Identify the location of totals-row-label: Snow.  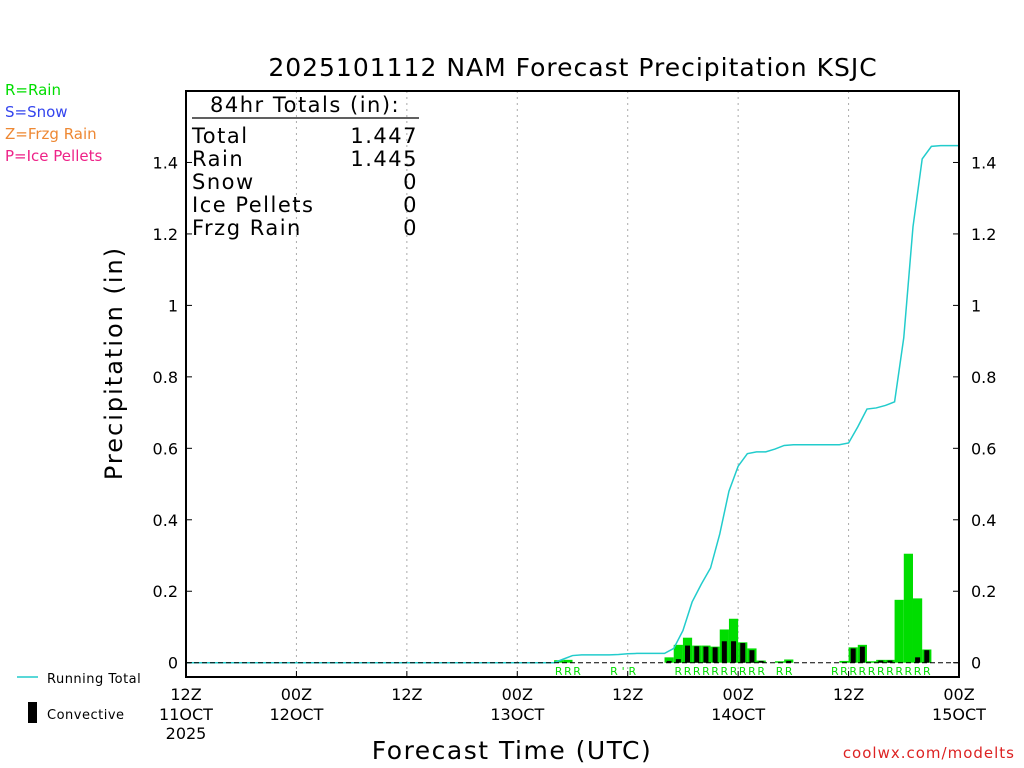
(223, 182).